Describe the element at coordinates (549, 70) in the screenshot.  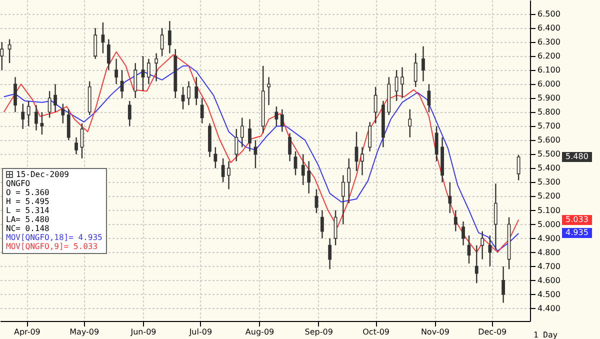
I see `y-tick-label: 6.100` at that location.